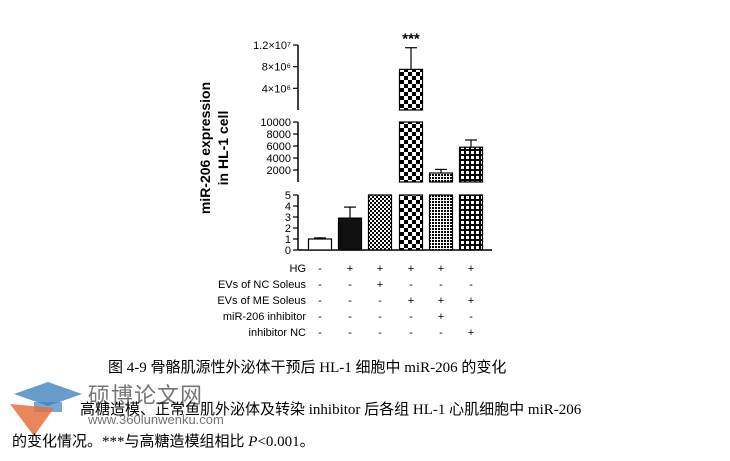  I want to click on figure-description-line2: 的变化情况。***与高糖造模组相比 P<0.001。, so click(163, 440).